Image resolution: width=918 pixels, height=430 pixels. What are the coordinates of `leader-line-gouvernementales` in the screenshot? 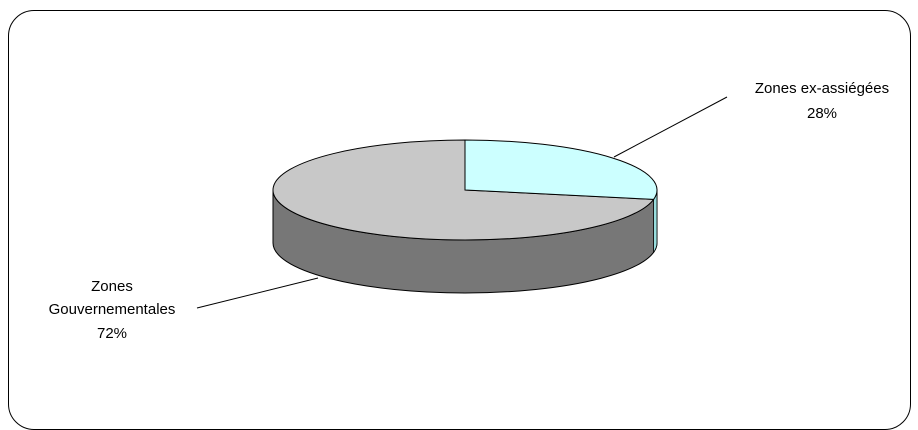 It's located at (257, 293).